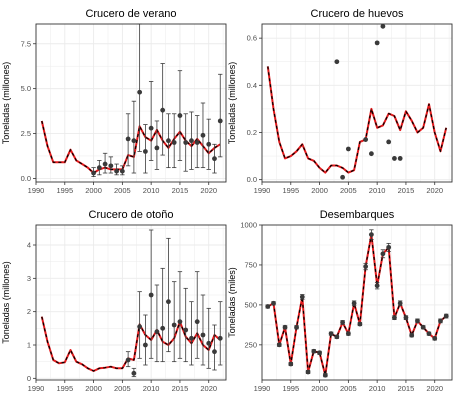 Image resolution: width=468 pixels, height=415 pixels. What do you see at coordinates (29, 345) in the screenshot?
I see `y-tick-label: 1` at bounding box center [29, 345].